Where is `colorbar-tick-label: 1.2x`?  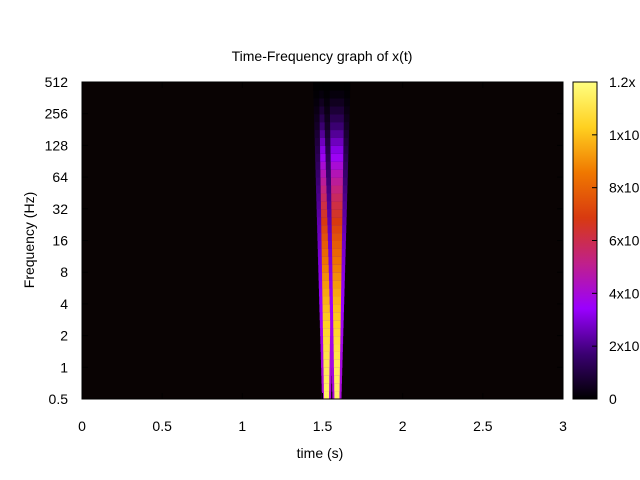
colorbar-tick-label: 1.2x is located at coordinates (622, 82).